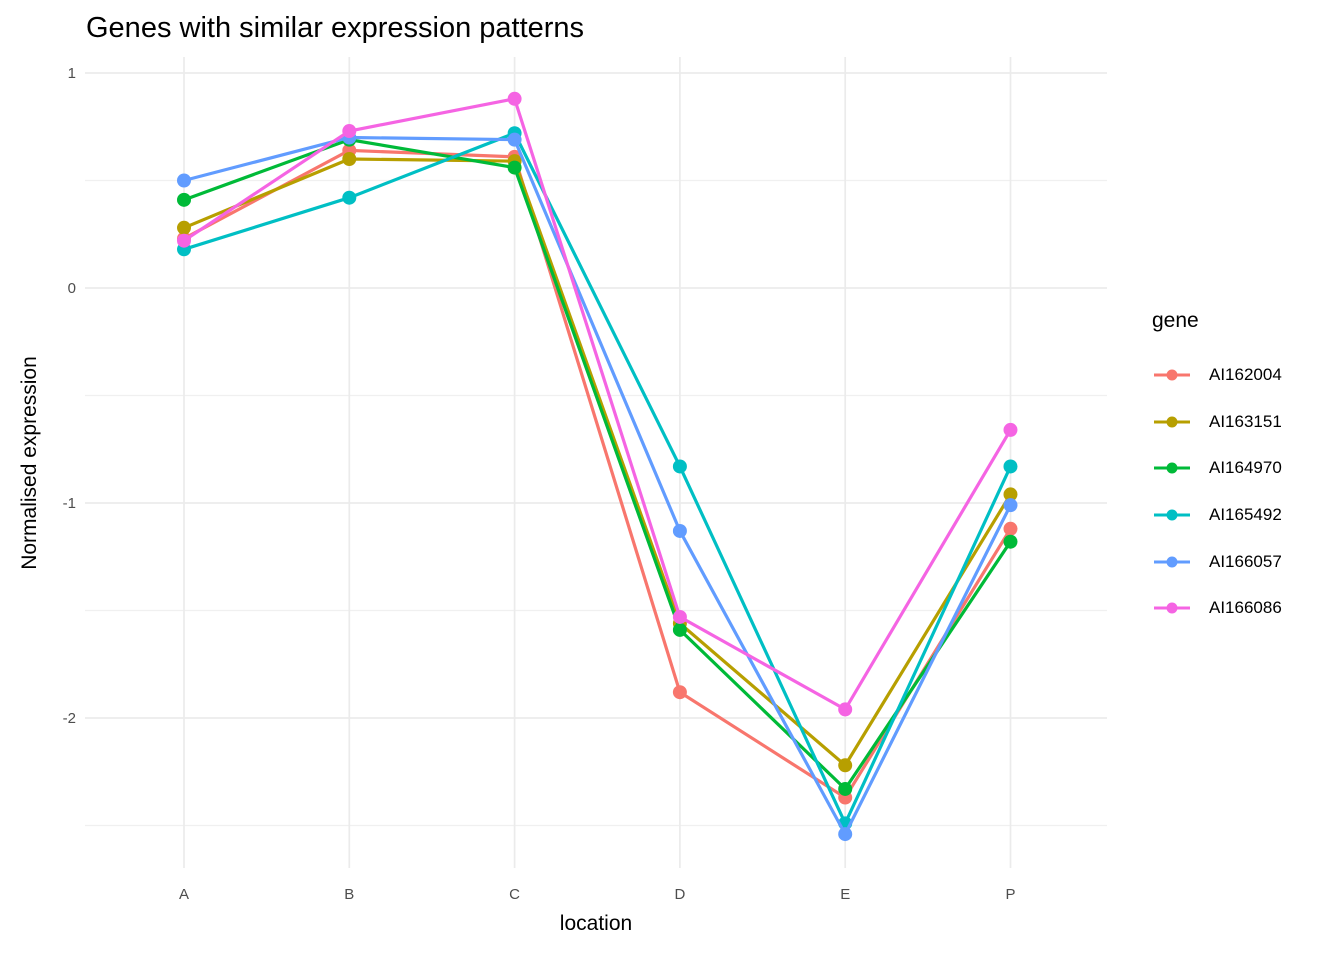 This screenshot has width=1344, height=960. I want to click on y-tick-label: 1, so click(72, 73).